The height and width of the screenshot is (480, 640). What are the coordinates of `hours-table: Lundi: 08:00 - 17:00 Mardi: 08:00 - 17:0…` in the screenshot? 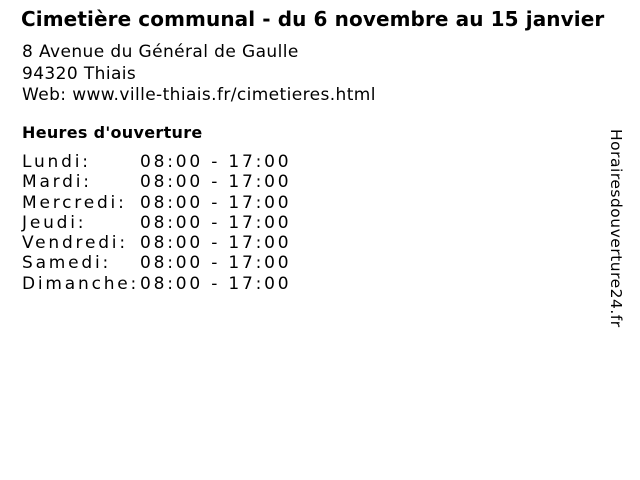 It's located at (156, 223).